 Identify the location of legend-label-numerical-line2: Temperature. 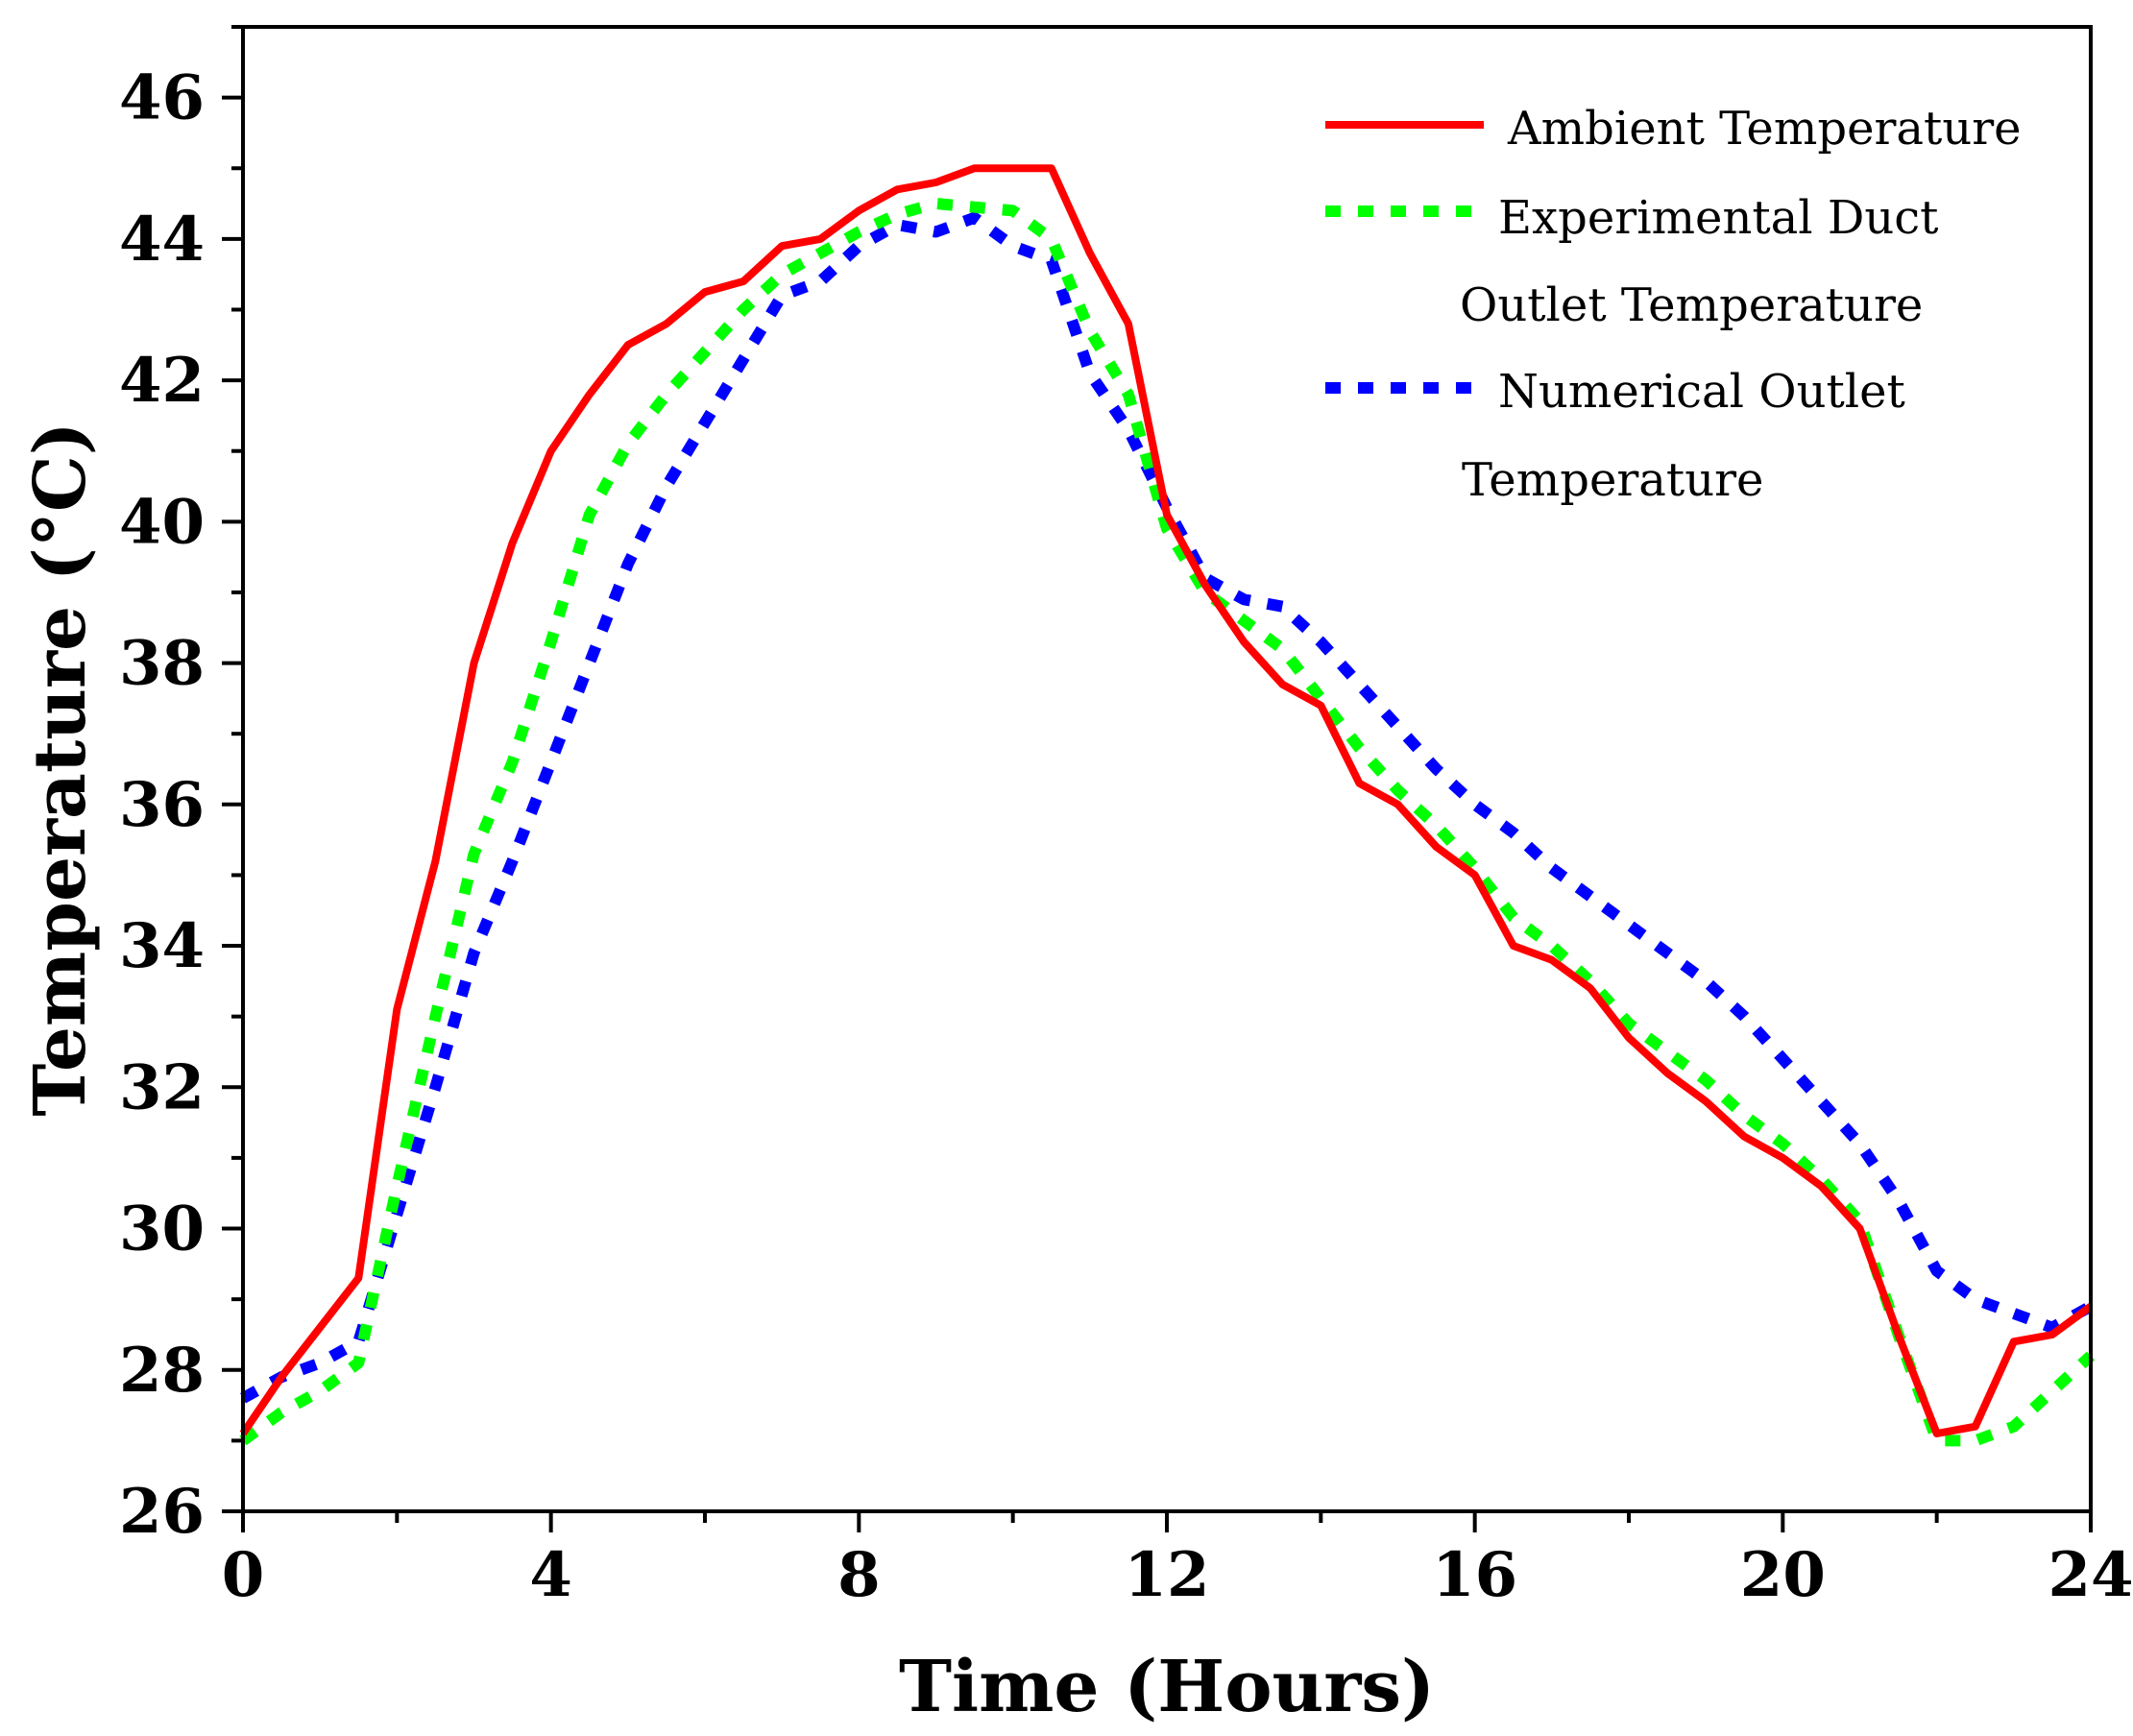
(1612, 480).